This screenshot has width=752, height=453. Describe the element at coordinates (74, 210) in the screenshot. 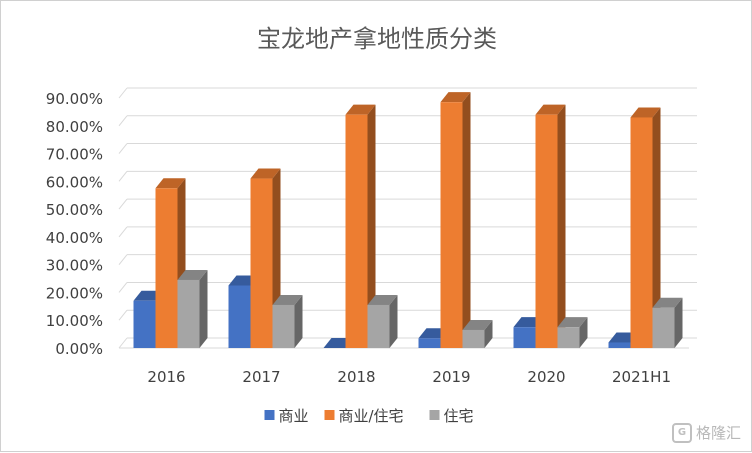

I see `y-tick-label: 50.00%` at that location.